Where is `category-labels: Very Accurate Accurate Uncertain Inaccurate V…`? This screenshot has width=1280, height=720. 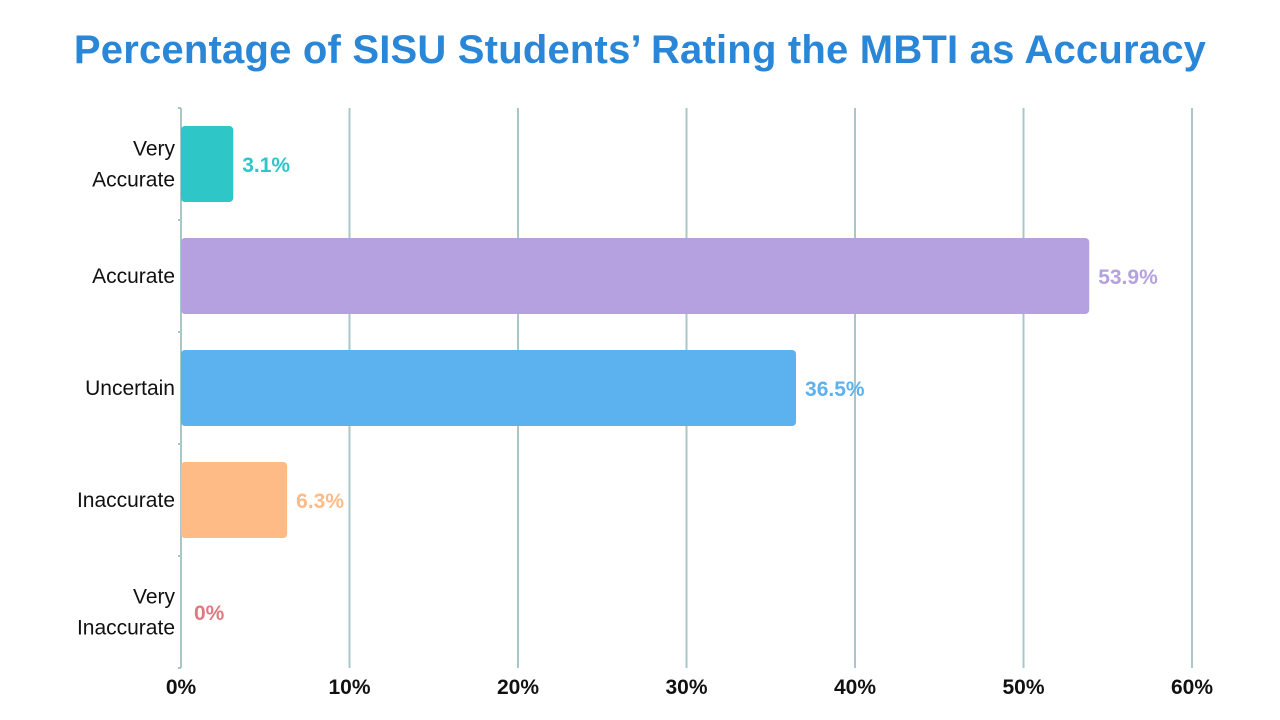 category-labels: Very Accurate Accurate Uncertain Inaccurate V… is located at coordinates (126, 389).